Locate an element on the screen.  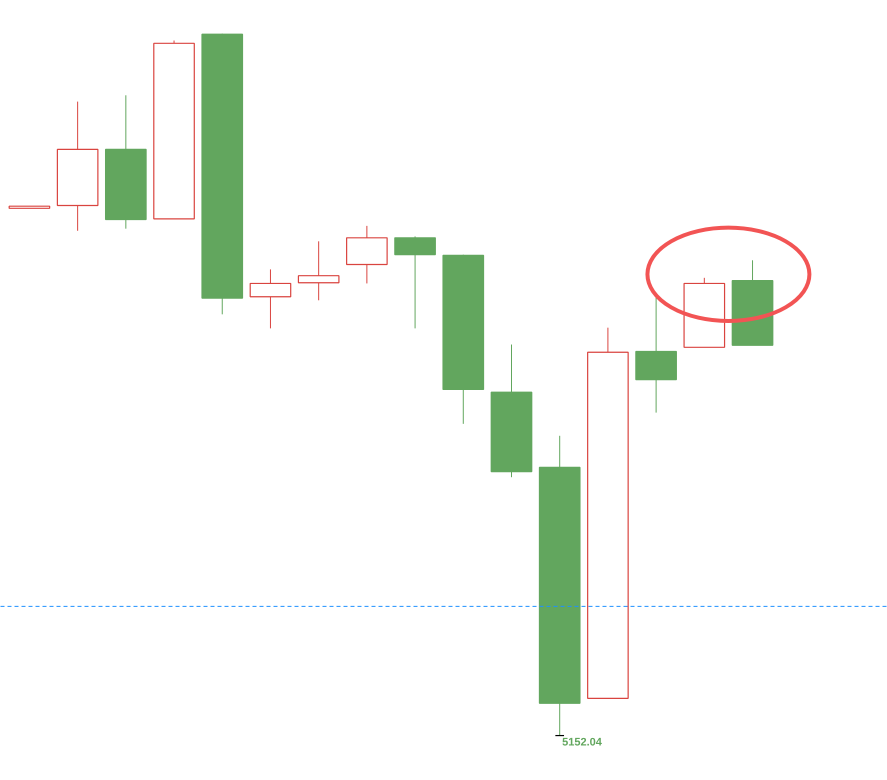
text: 5152.04 is located at coordinates (582, 742).